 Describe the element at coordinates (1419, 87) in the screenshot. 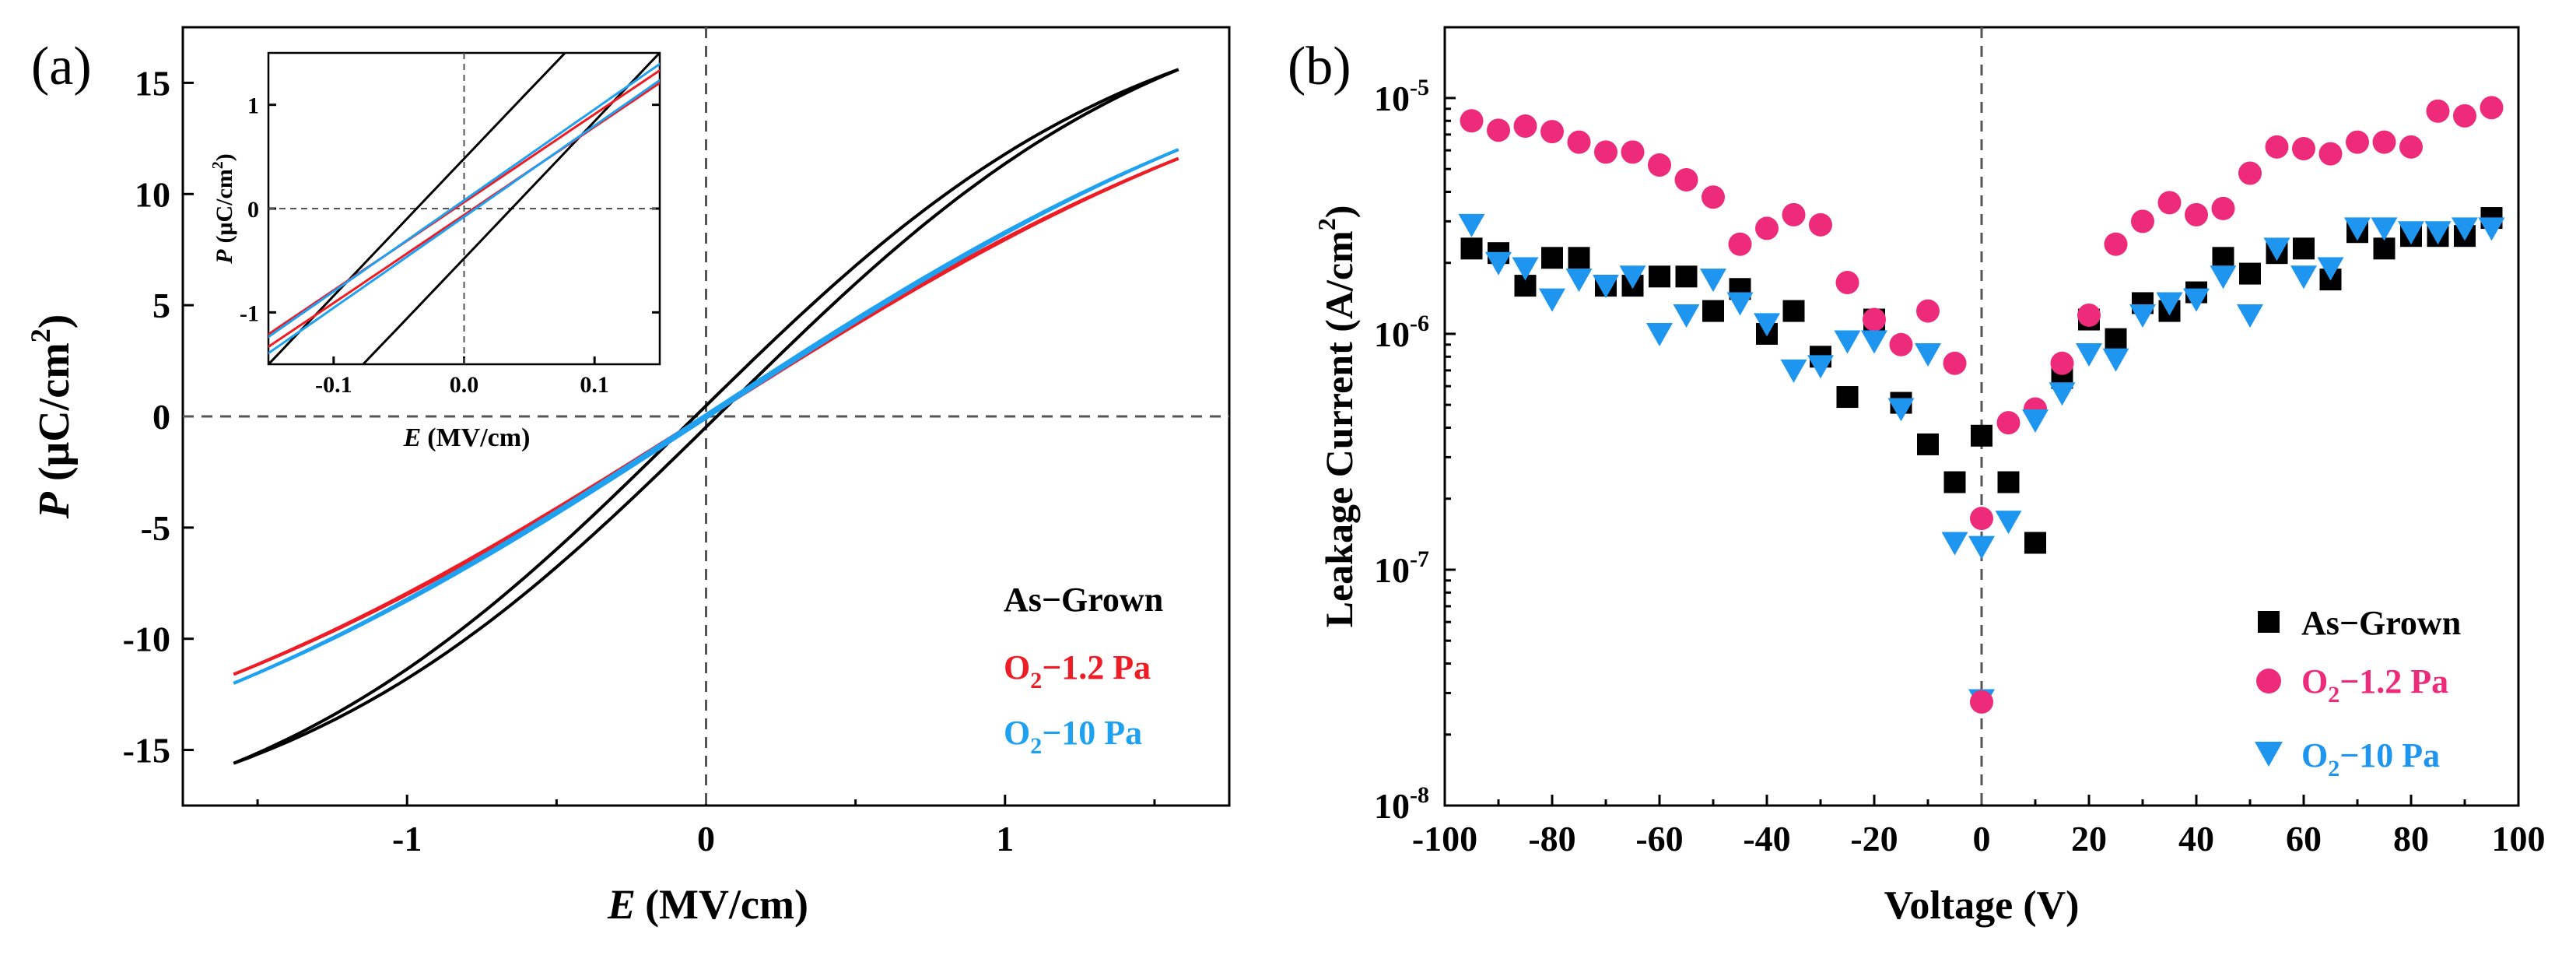

I see `b-ytick-exp: -5` at that location.